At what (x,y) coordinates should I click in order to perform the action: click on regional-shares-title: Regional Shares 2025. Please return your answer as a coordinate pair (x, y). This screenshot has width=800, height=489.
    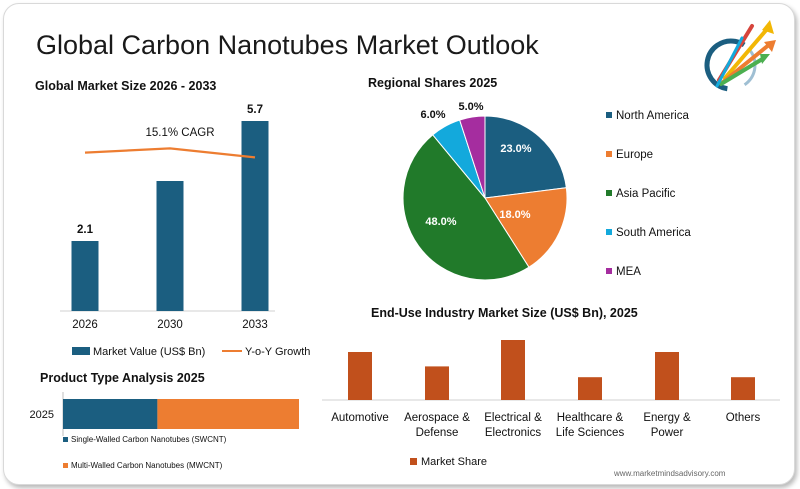
    Looking at the image, I should click on (433, 83).